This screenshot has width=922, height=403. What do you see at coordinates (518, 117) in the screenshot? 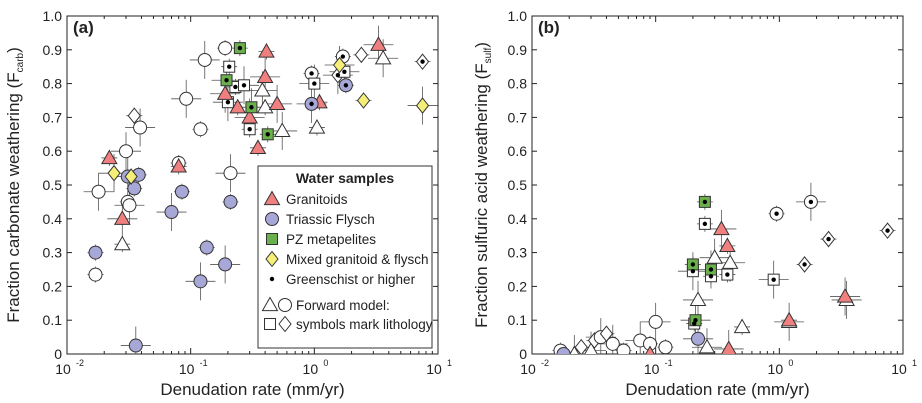
I see `y-tick-label: 0.7` at bounding box center [518, 117].